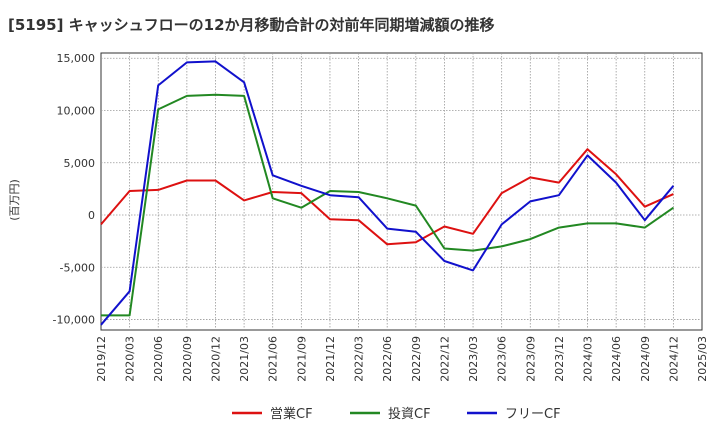 The height and width of the screenshot is (440, 720). What do you see at coordinates (76, 110) in the screenshot?
I see `y-tick-label: 10,000` at bounding box center [76, 110].